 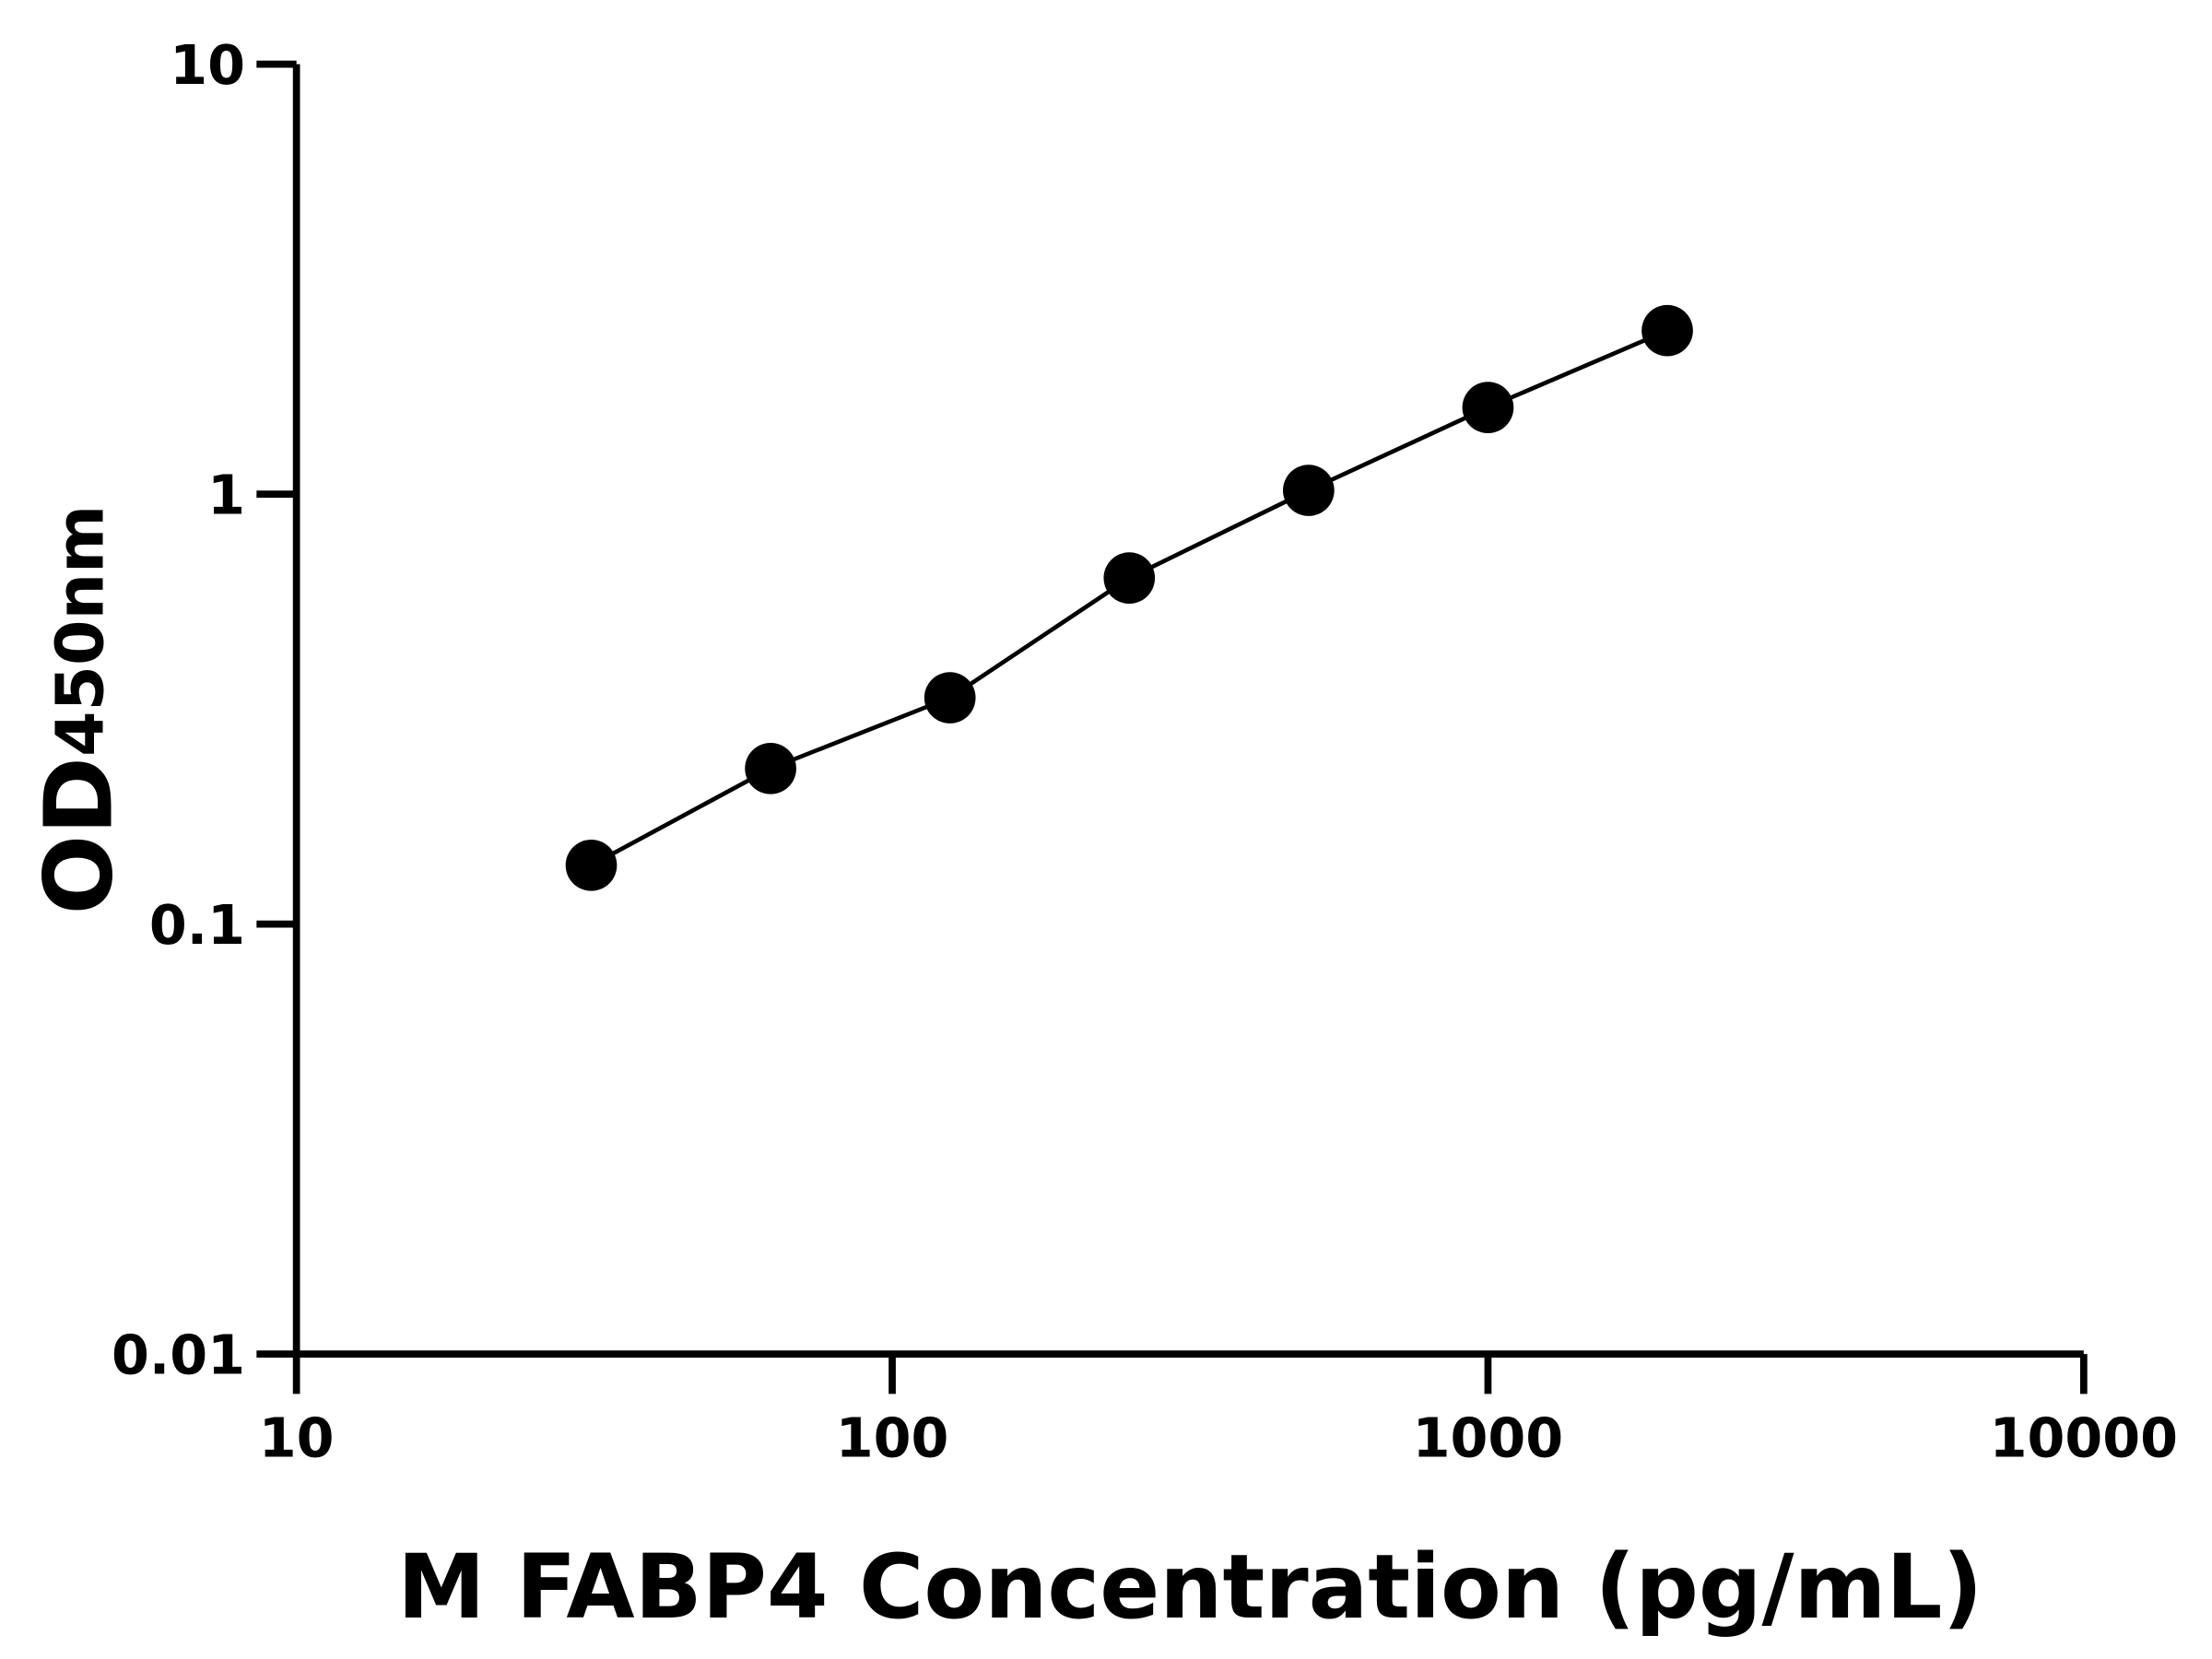 What do you see at coordinates (1190, 1587) in the screenshot?
I see `x-axis-label: M FABP4 Concentration (pg/mL)` at bounding box center [1190, 1587].